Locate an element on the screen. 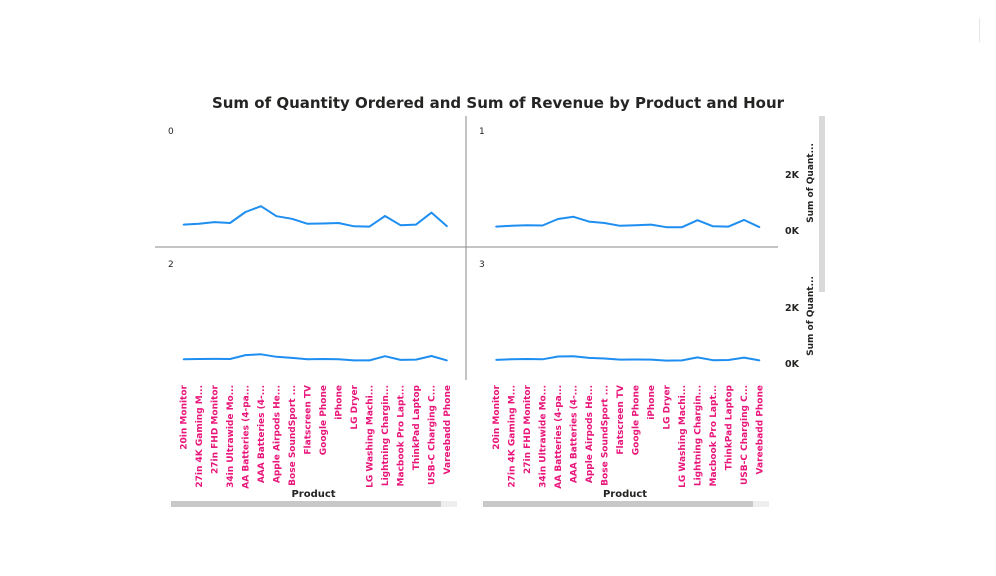 This screenshot has width=996, height=576. panel-label: 0 is located at coordinates (171, 132).